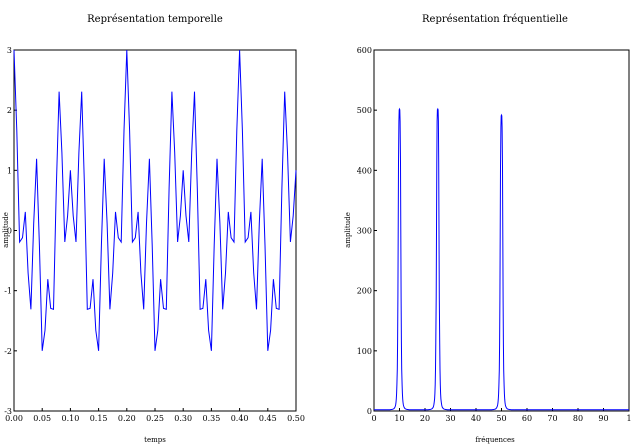 The width and height of the screenshot is (633, 447). What do you see at coordinates (578, 418) in the screenshot?
I see `x-tick-label: 80` at bounding box center [578, 418].